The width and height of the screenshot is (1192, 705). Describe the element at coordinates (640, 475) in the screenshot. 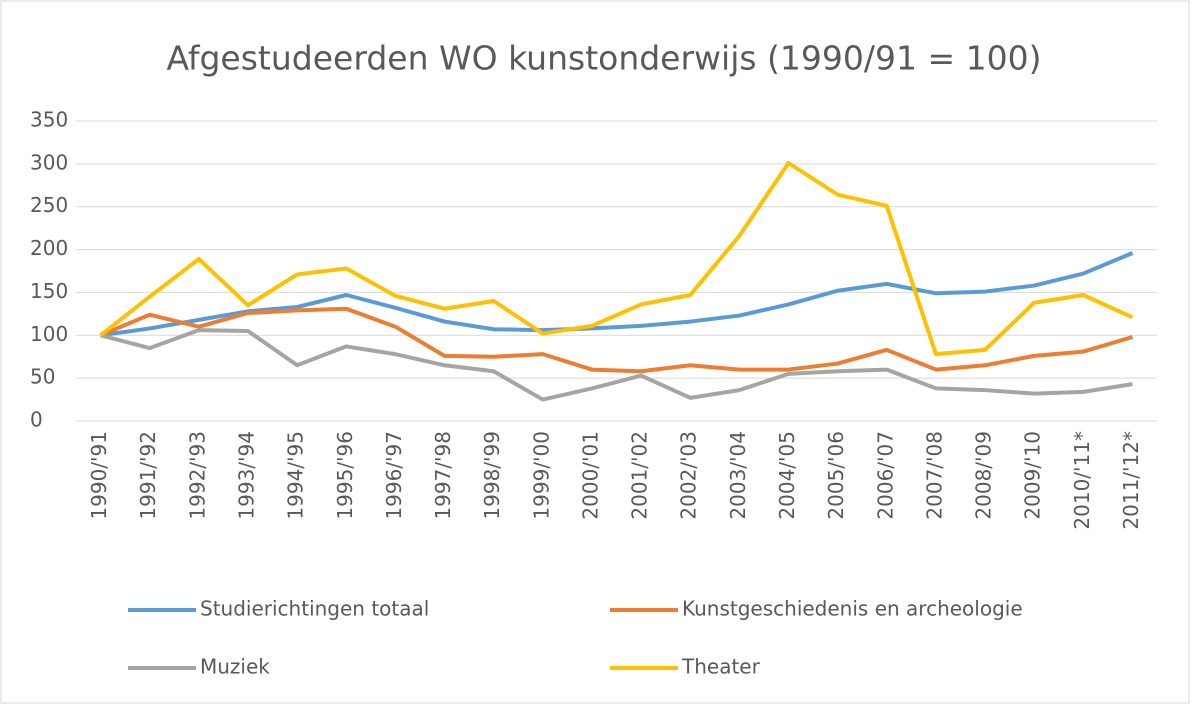

I see `x-tick-label: 2001/'02` at that location.